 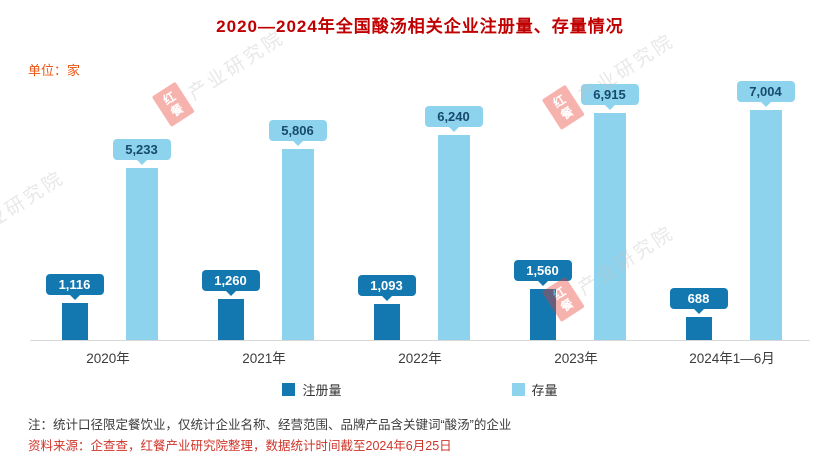 What do you see at coordinates (264, 358) in the screenshot?
I see `category-label: 2021年` at bounding box center [264, 358].